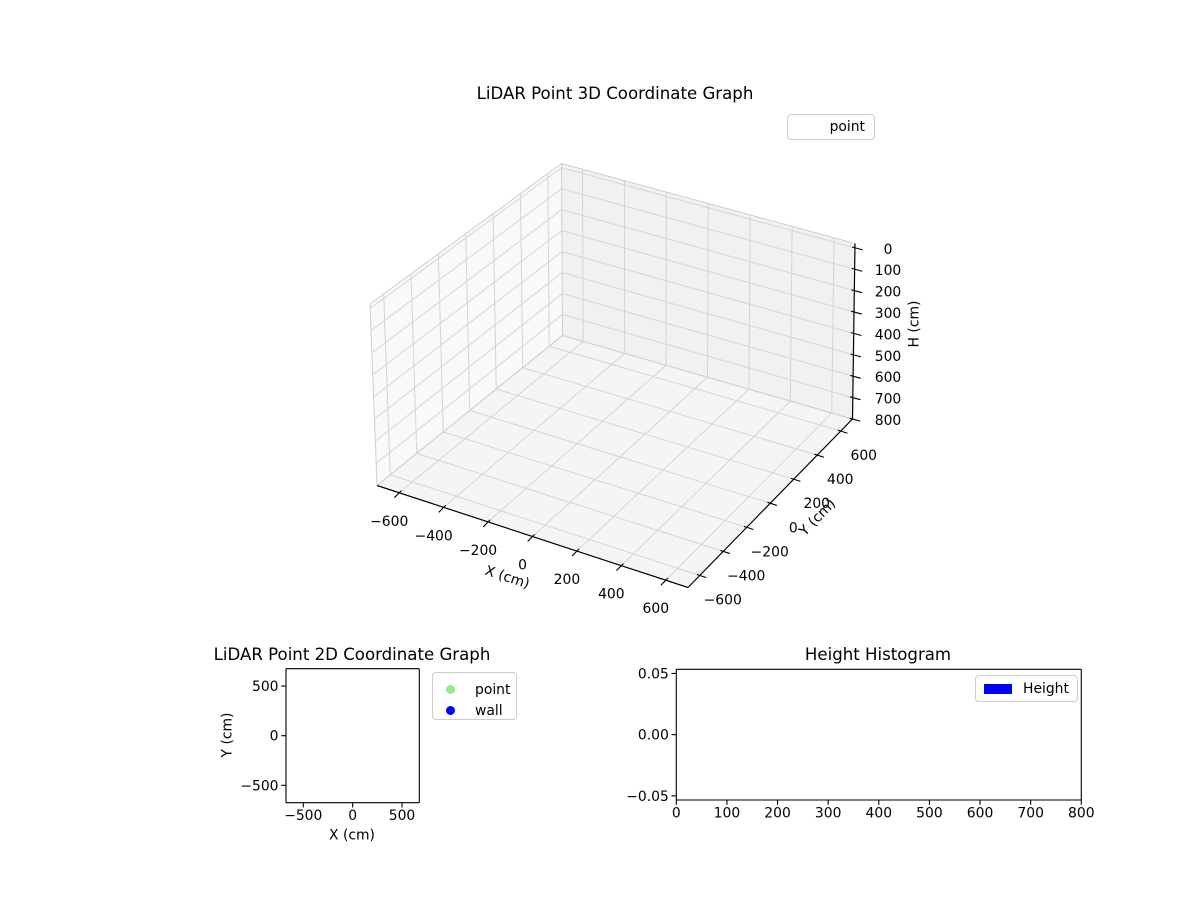 The height and width of the screenshot is (900, 1200). I want to click on legend-row-point: point, so click(481, 689).